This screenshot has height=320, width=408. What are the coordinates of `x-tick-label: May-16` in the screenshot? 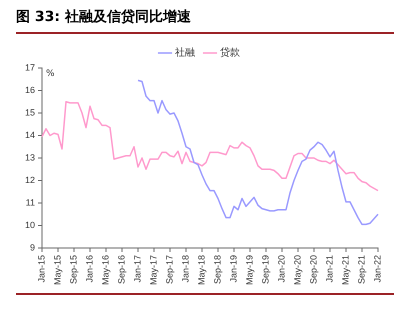 It's located at (105, 270).